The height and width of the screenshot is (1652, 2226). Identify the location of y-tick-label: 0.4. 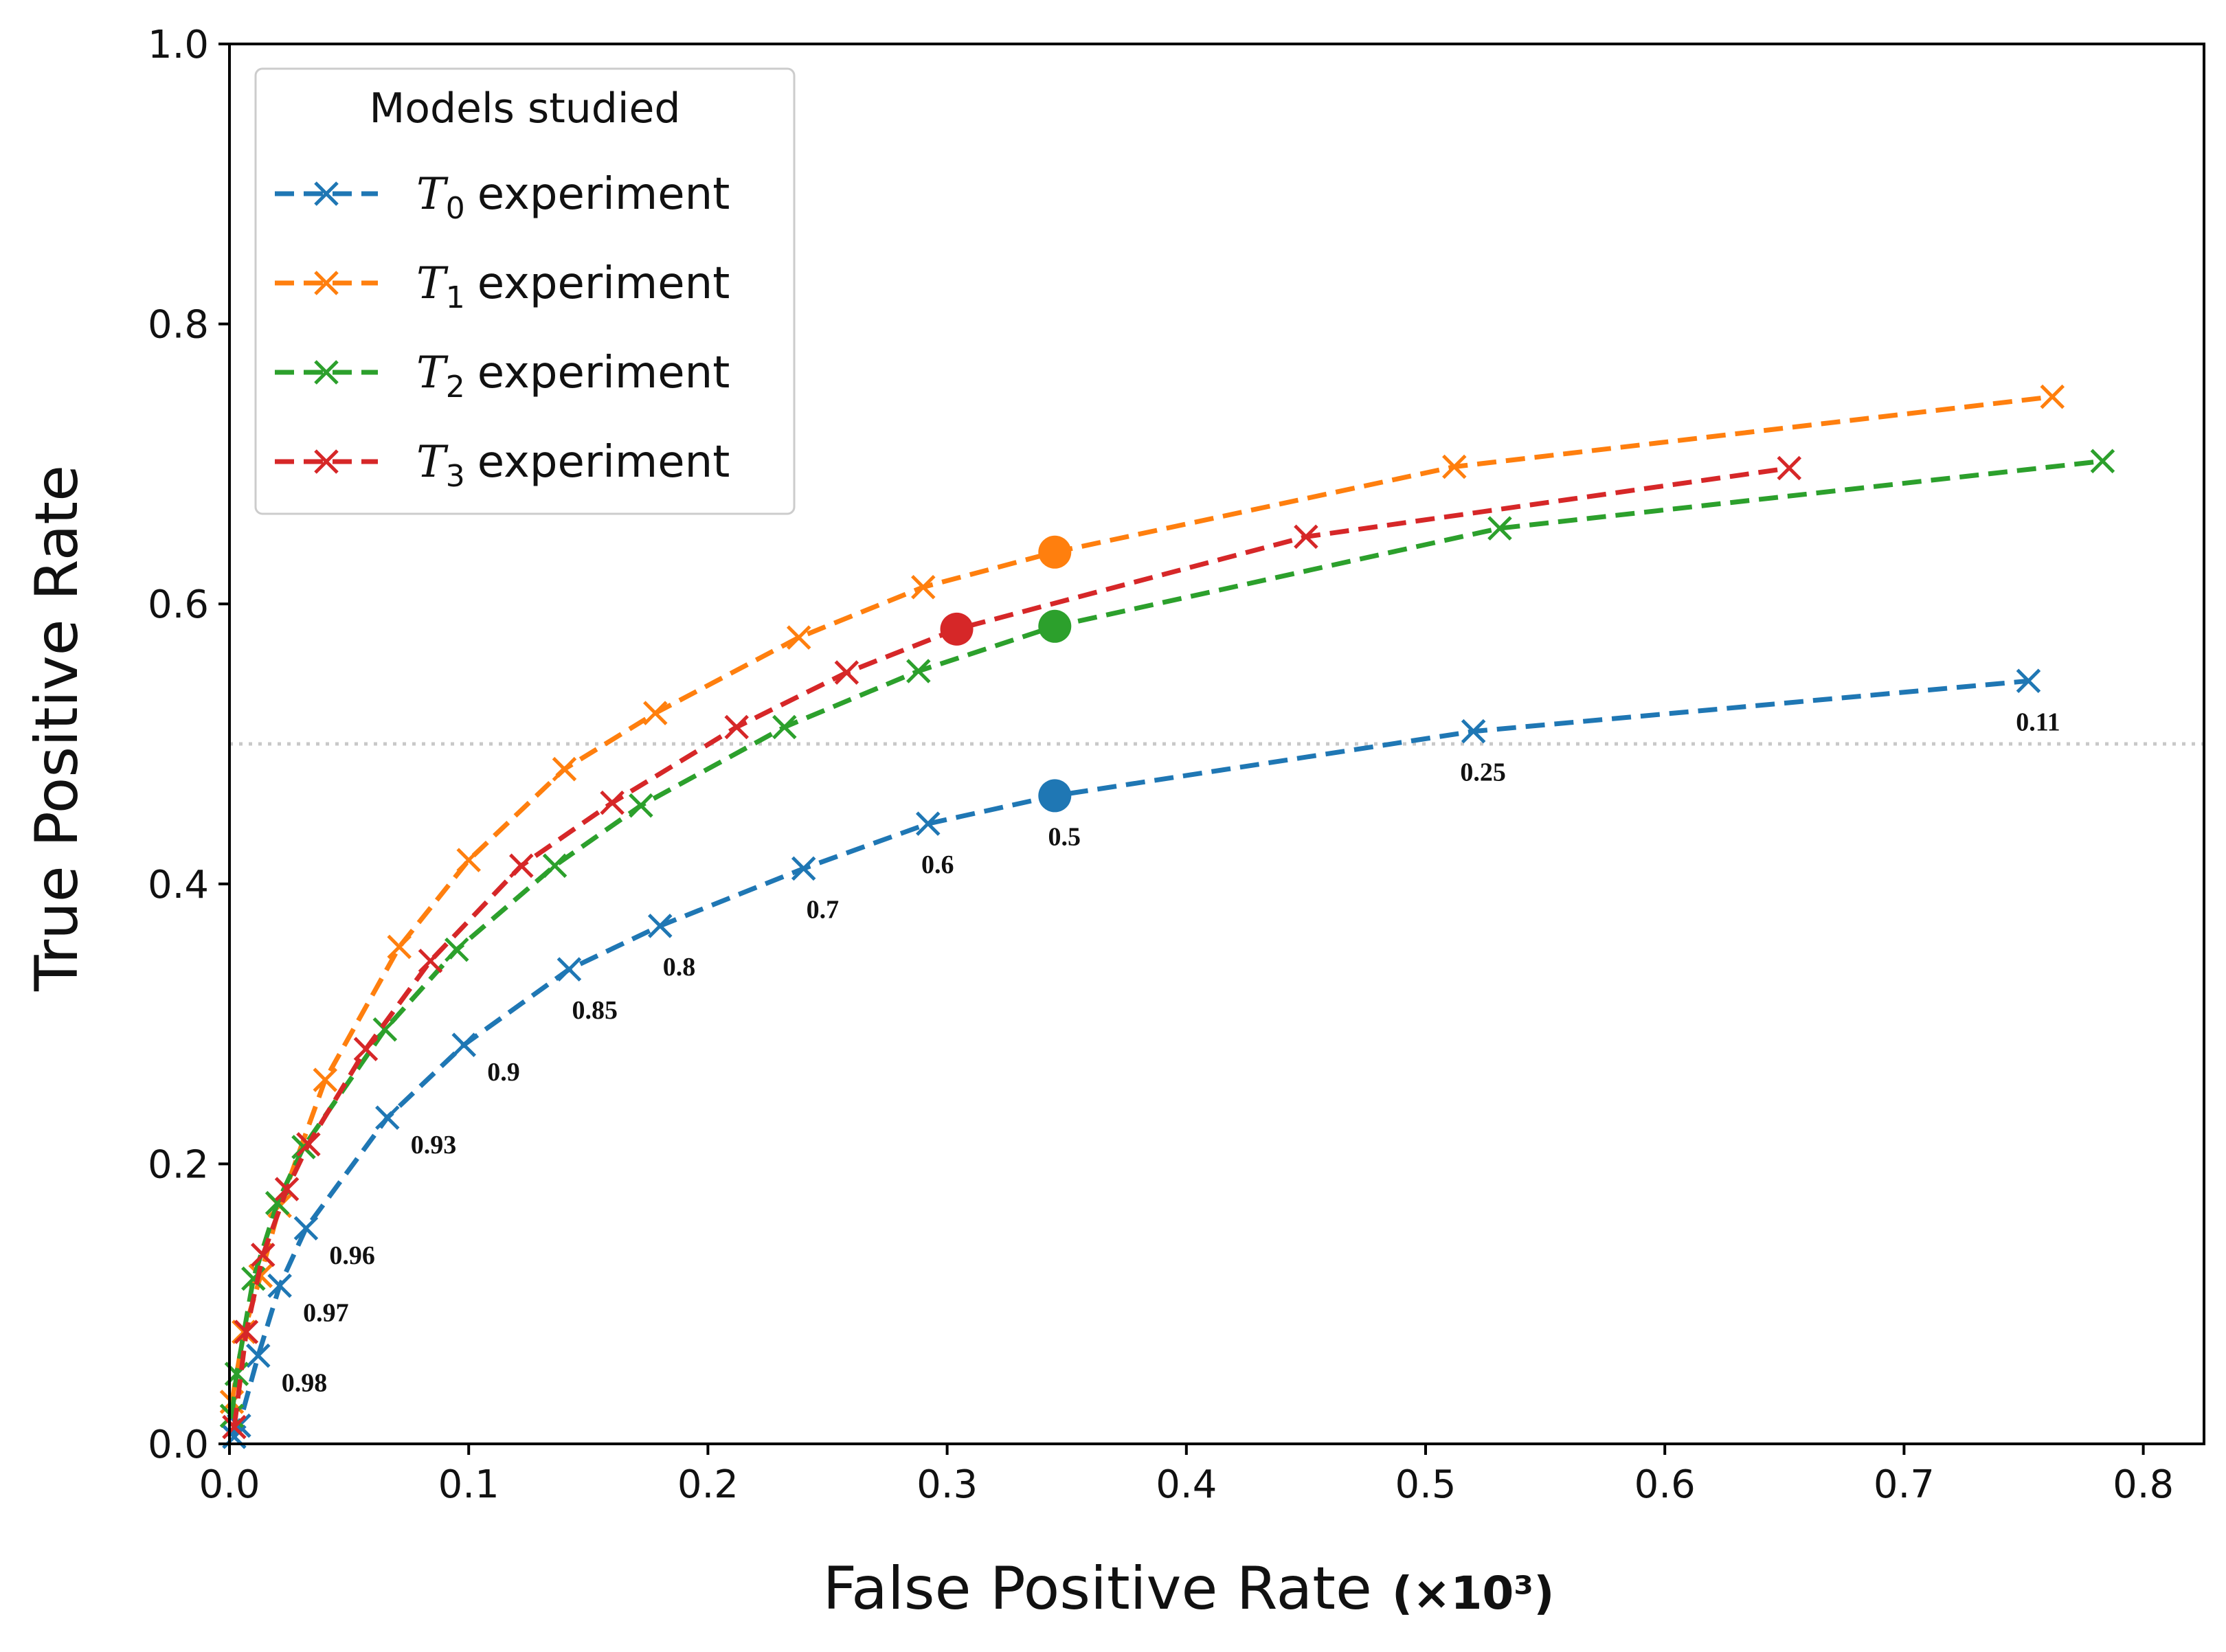
(178, 885).